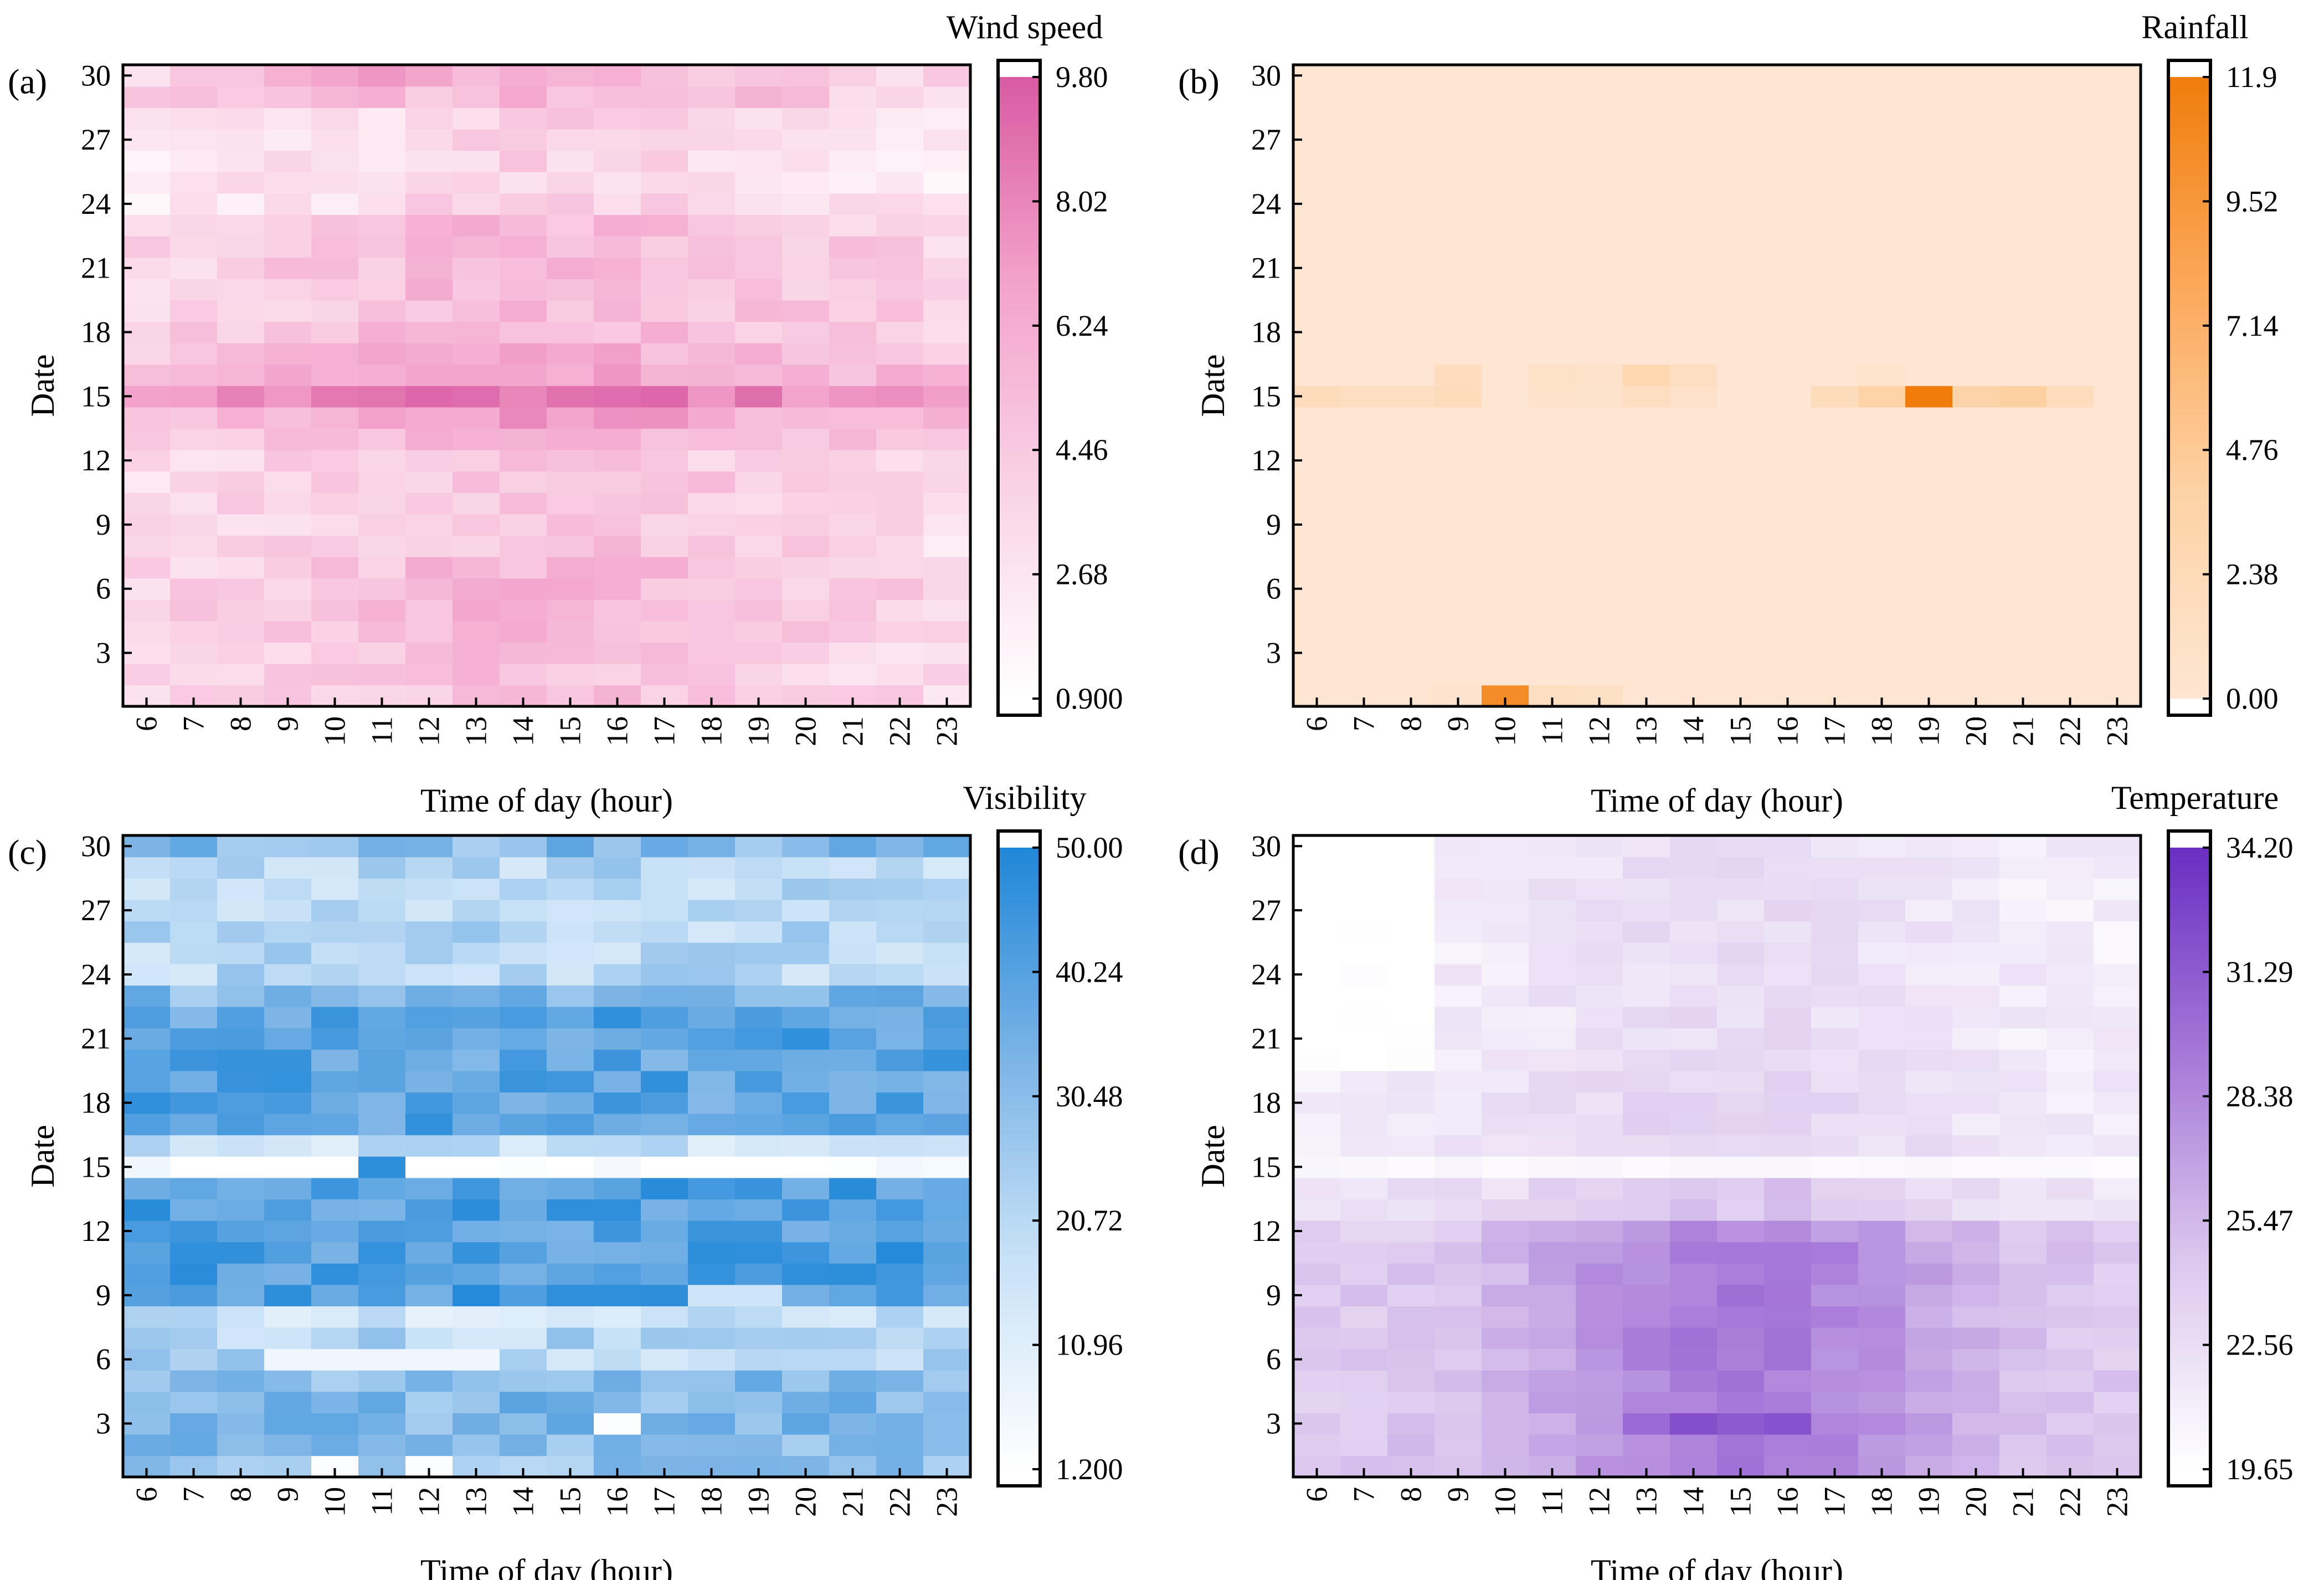  Describe the element at coordinates (96, 1103) in the screenshot. I see `y-tick-label: 18` at that location.